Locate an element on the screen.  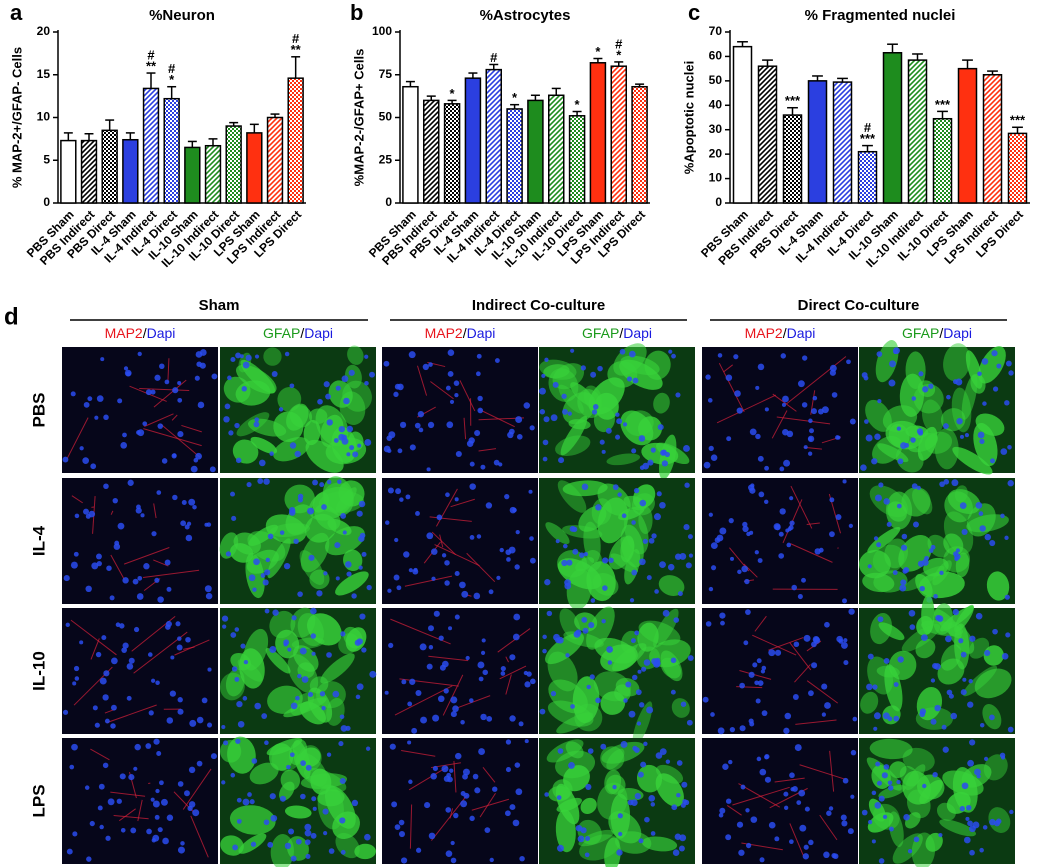
stain-part: Dapi is located at coordinates (957, 333).